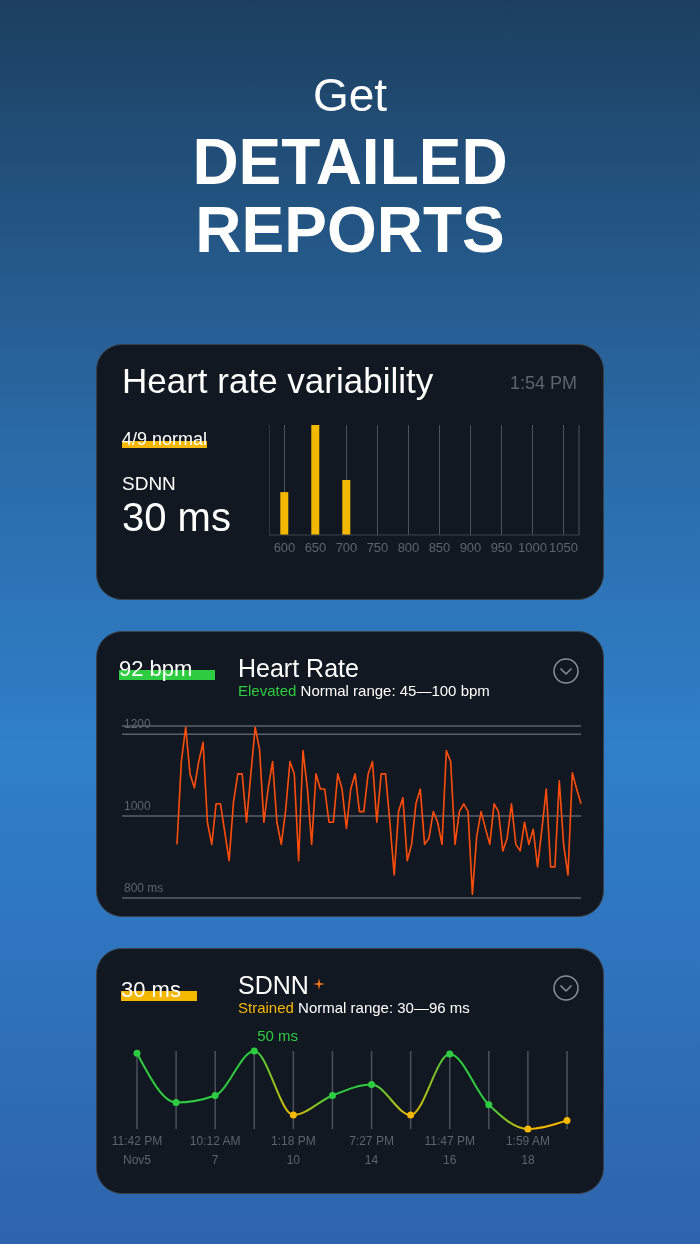 This screenshot has width=700, height=1244. What do you see at coordinates (315, 548) in the screenshot?
I see `x-tick-label: 650` at bounding box center [315, 548].